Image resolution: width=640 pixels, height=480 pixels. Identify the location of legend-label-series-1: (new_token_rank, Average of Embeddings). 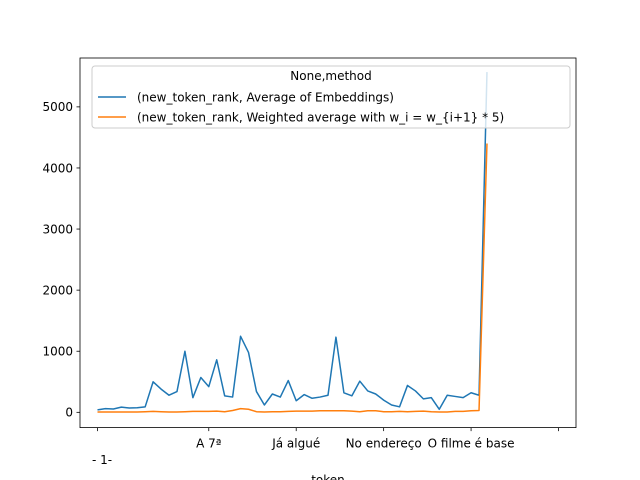
(265, 98).